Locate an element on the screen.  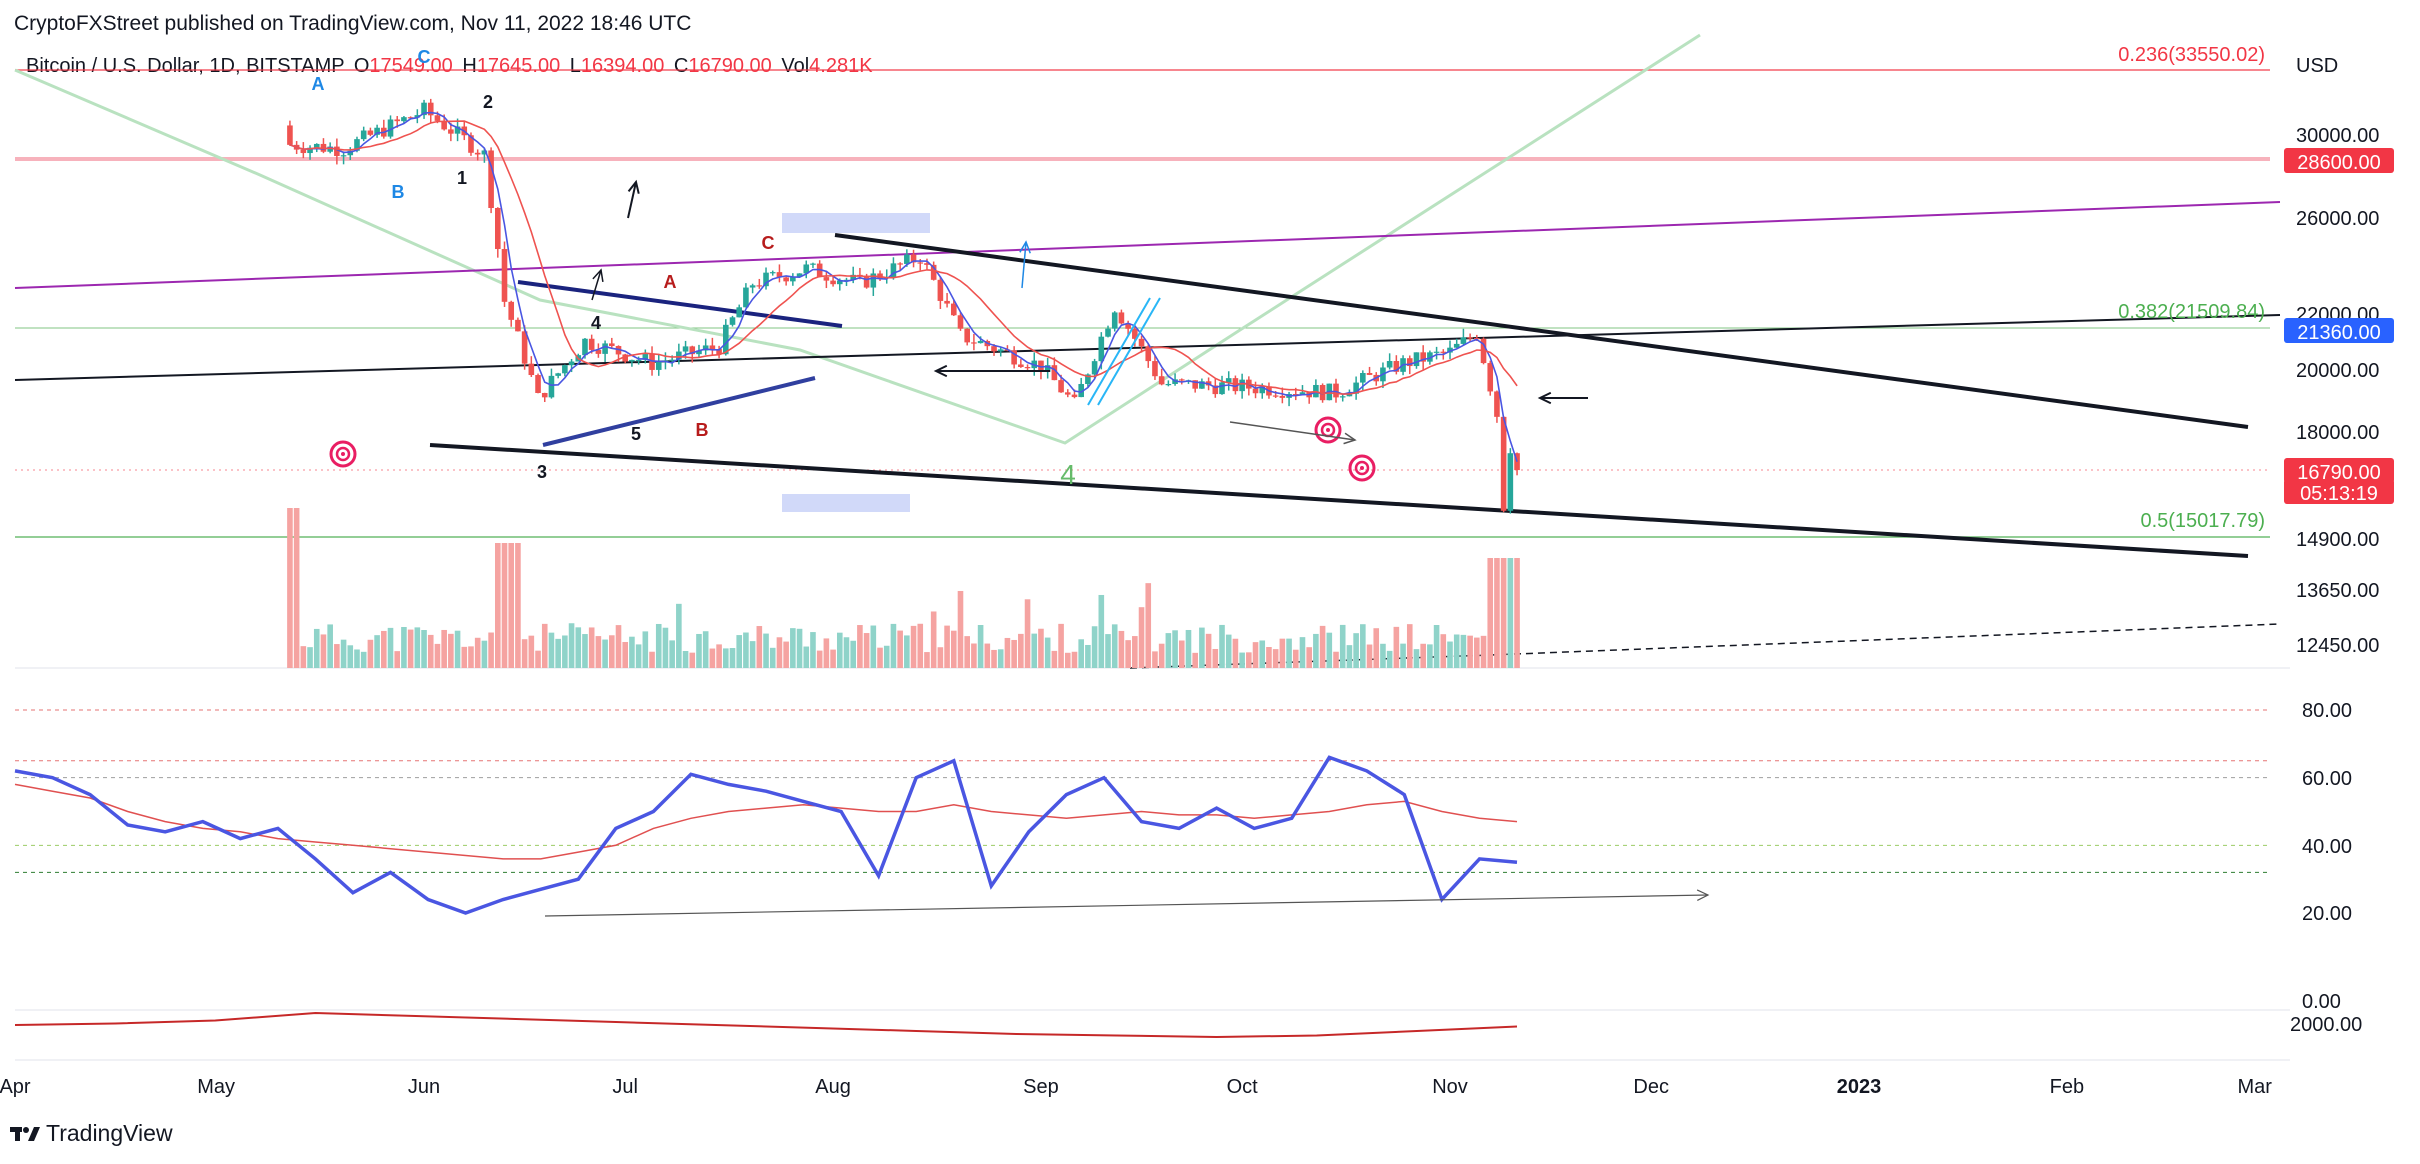
time-axis-tick: Apr is located at coordinates (15, 1087).